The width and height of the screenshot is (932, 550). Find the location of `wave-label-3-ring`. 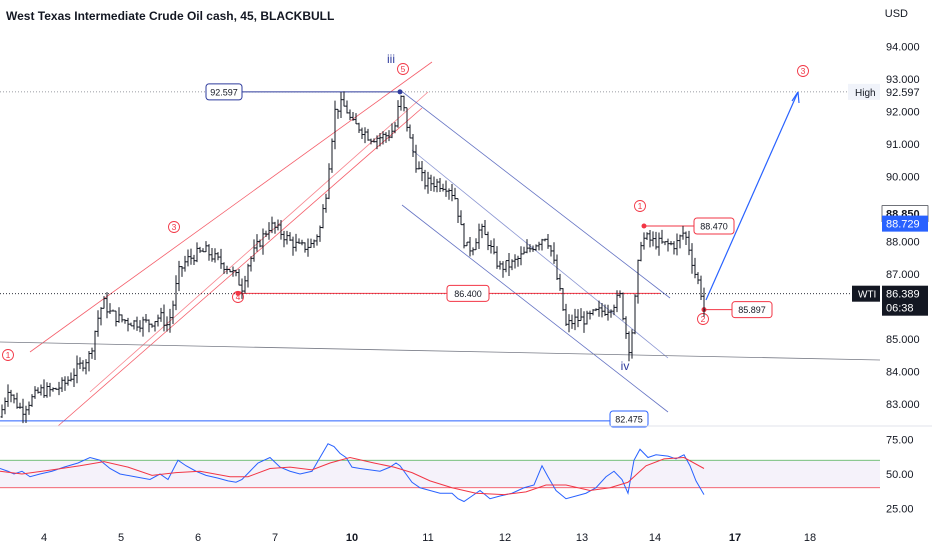

wave-label-3-ring is located at coordinates (174, 227).